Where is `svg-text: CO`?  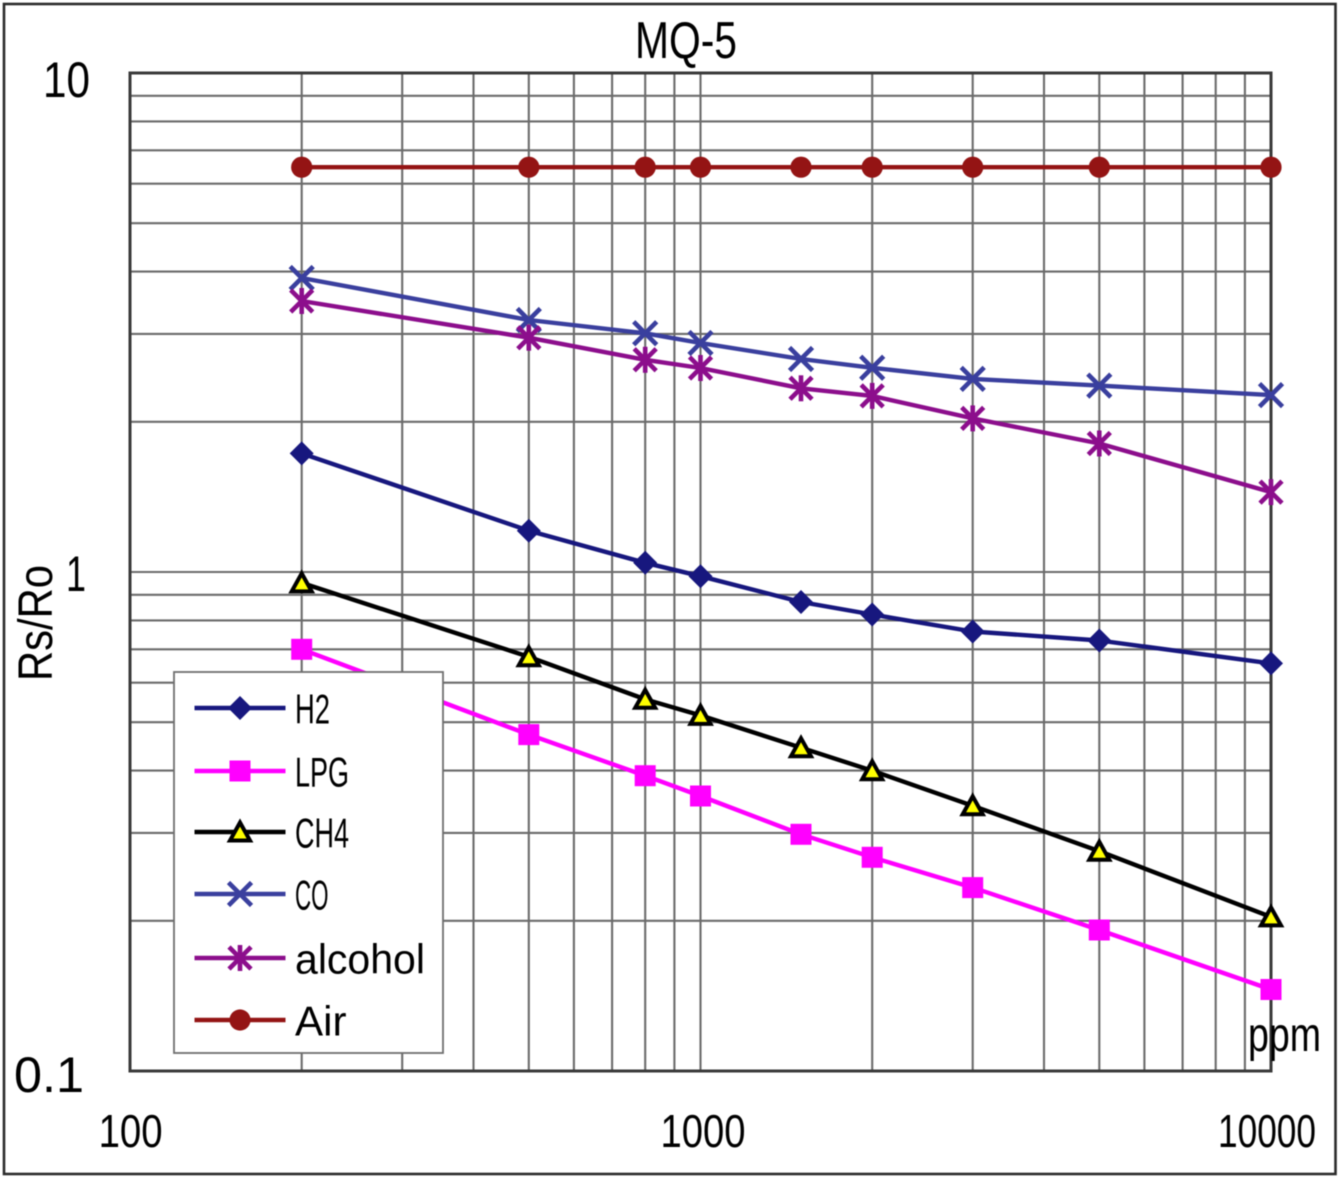
svg-text: CO is located at coordinates (312, 894).